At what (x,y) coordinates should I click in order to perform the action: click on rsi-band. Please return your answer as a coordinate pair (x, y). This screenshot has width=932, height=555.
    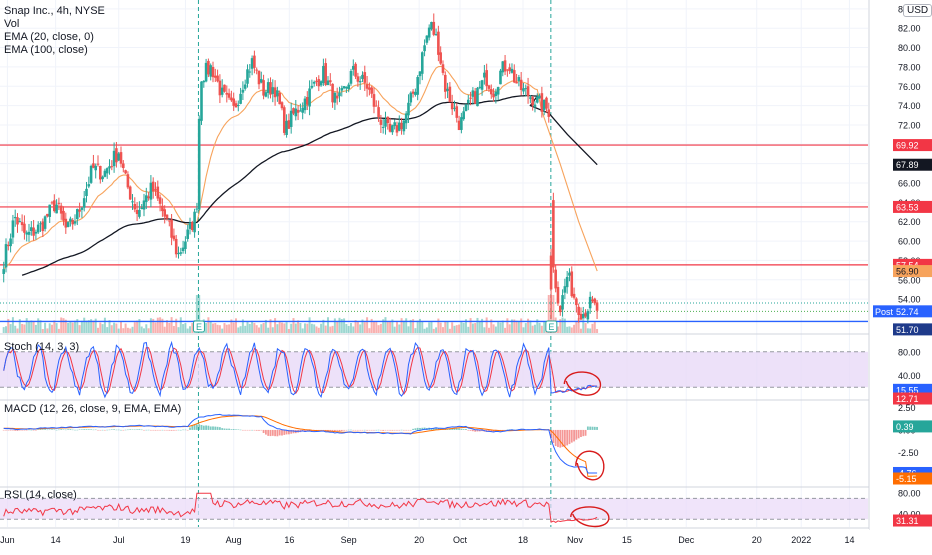
    Looking at the image, I should click on (434, 509).